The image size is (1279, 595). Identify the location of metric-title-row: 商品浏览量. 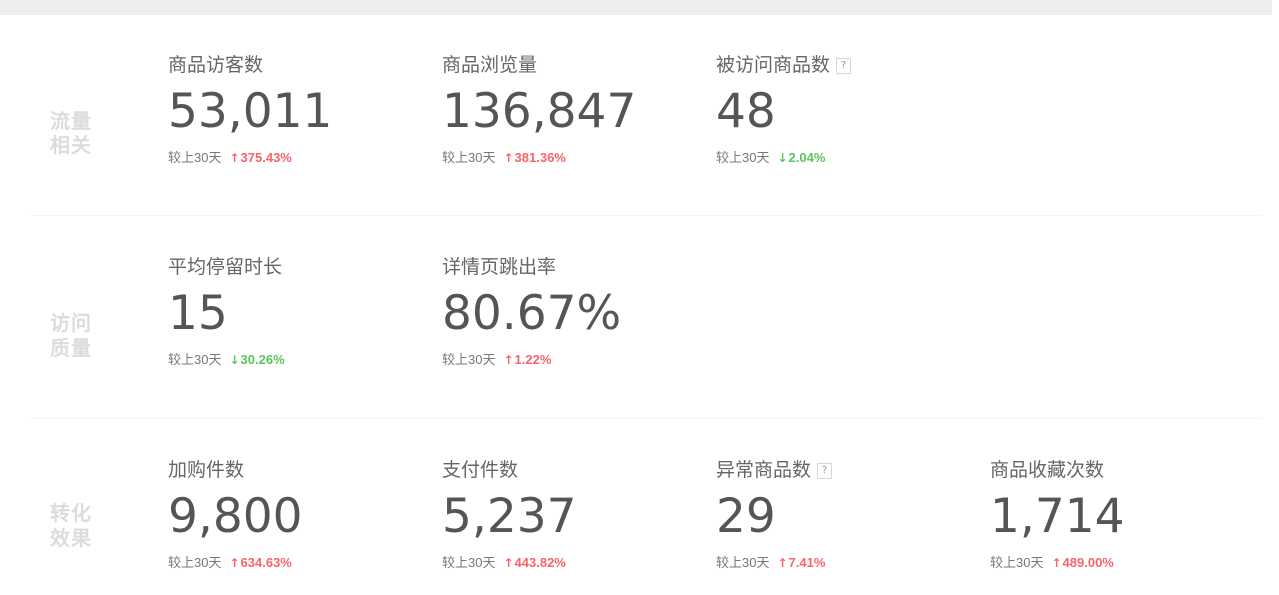
(579, 66).